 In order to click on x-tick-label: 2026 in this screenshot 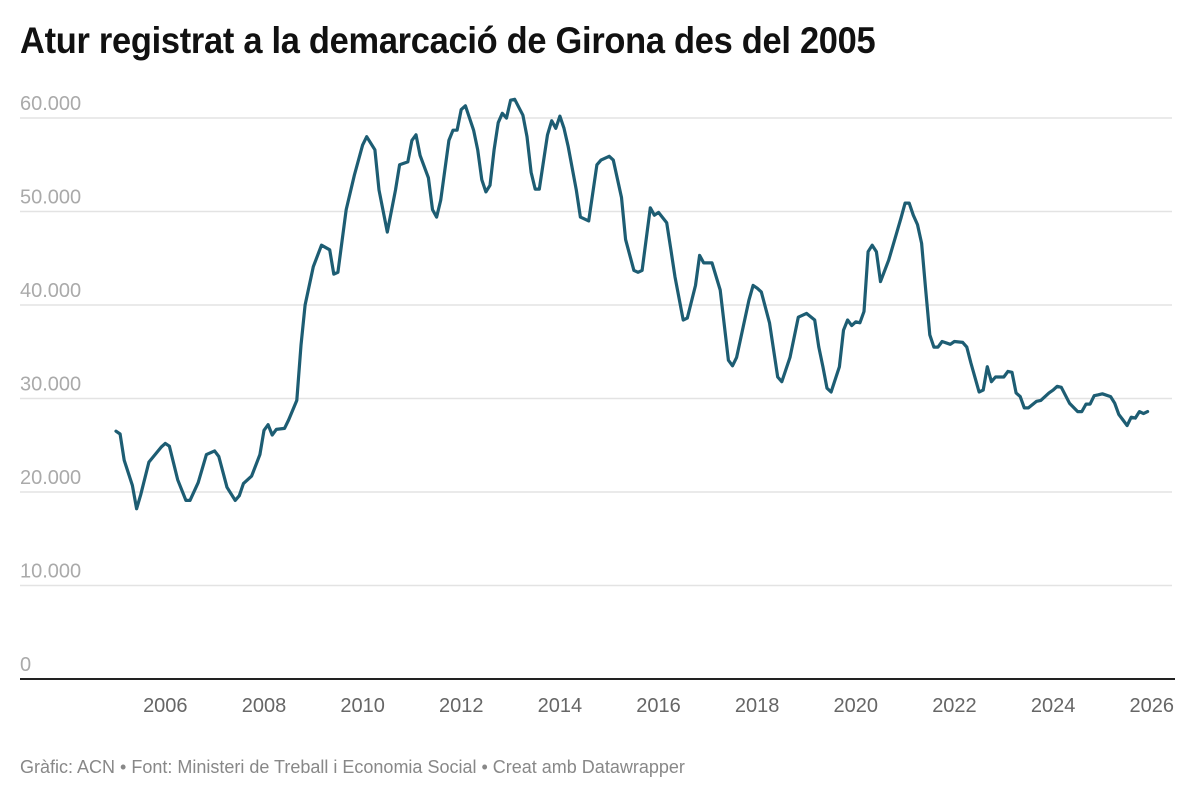, I will do `click(1151, 706)`.